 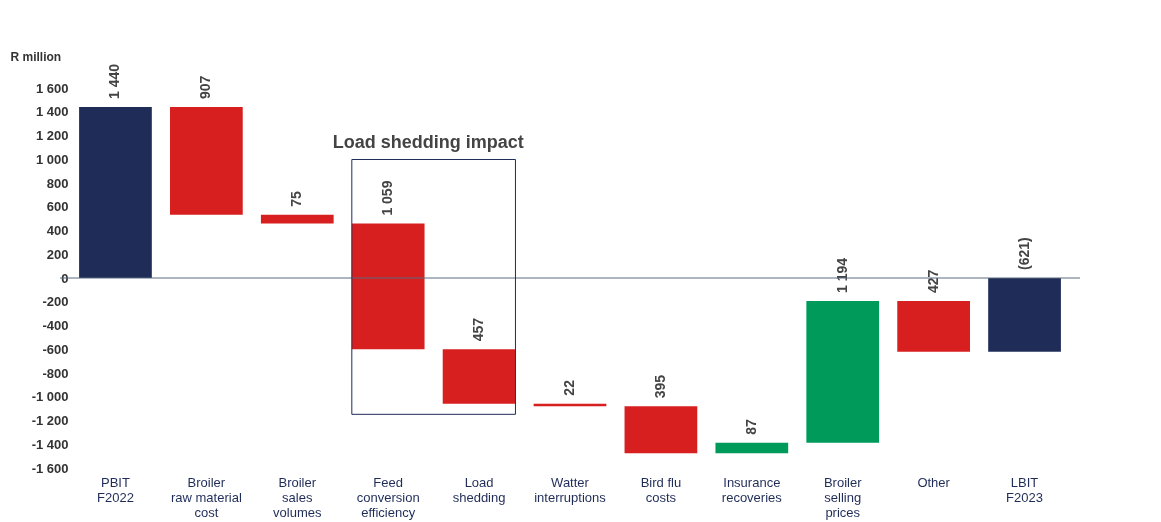 I want to click on x-tick-label: LBIT F2023, so click(x=1024, y=489).